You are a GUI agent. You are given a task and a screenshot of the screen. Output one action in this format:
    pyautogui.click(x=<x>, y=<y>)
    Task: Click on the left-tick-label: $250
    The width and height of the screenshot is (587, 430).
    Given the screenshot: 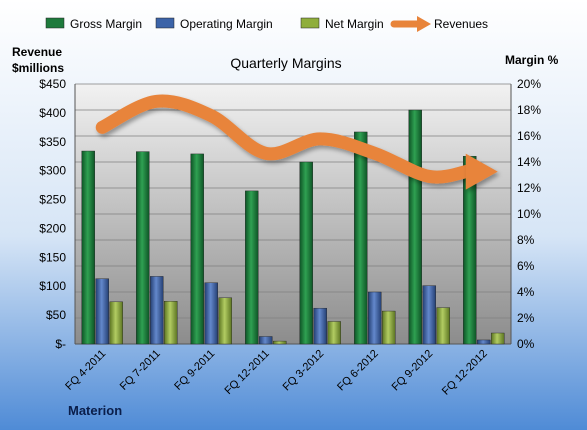 What is the action you would take?
    pyautogui.click(x=52, y=200)
    